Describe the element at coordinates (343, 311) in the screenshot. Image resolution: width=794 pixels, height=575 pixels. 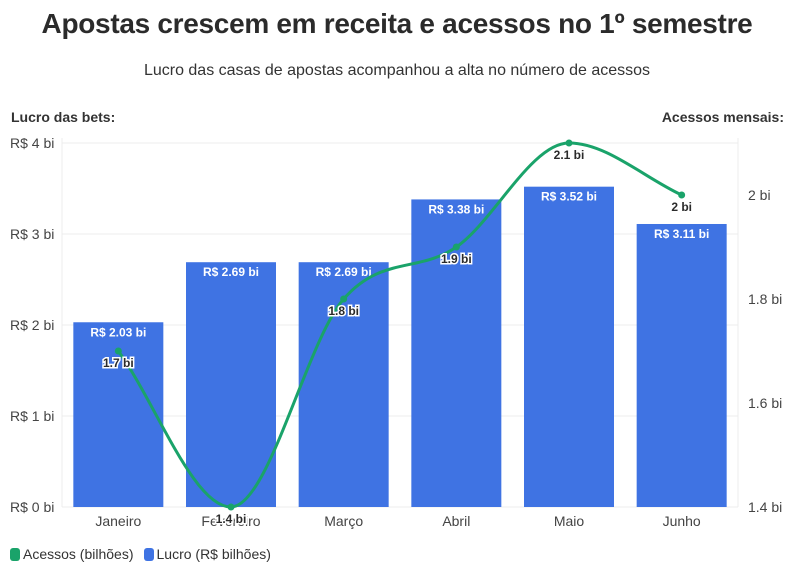
I see `line-value-label: 1.8 bi` at that location.